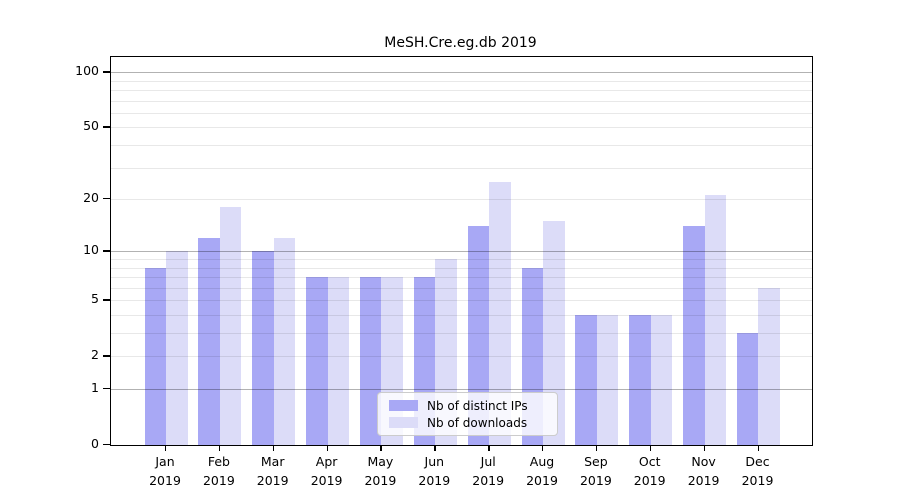 Image resolution: width=900 pixels, height=500 pixels. Describe the element at coordinates (478, 335) in the screenshot. I see `bar-distinct-ips-jul` at that location.